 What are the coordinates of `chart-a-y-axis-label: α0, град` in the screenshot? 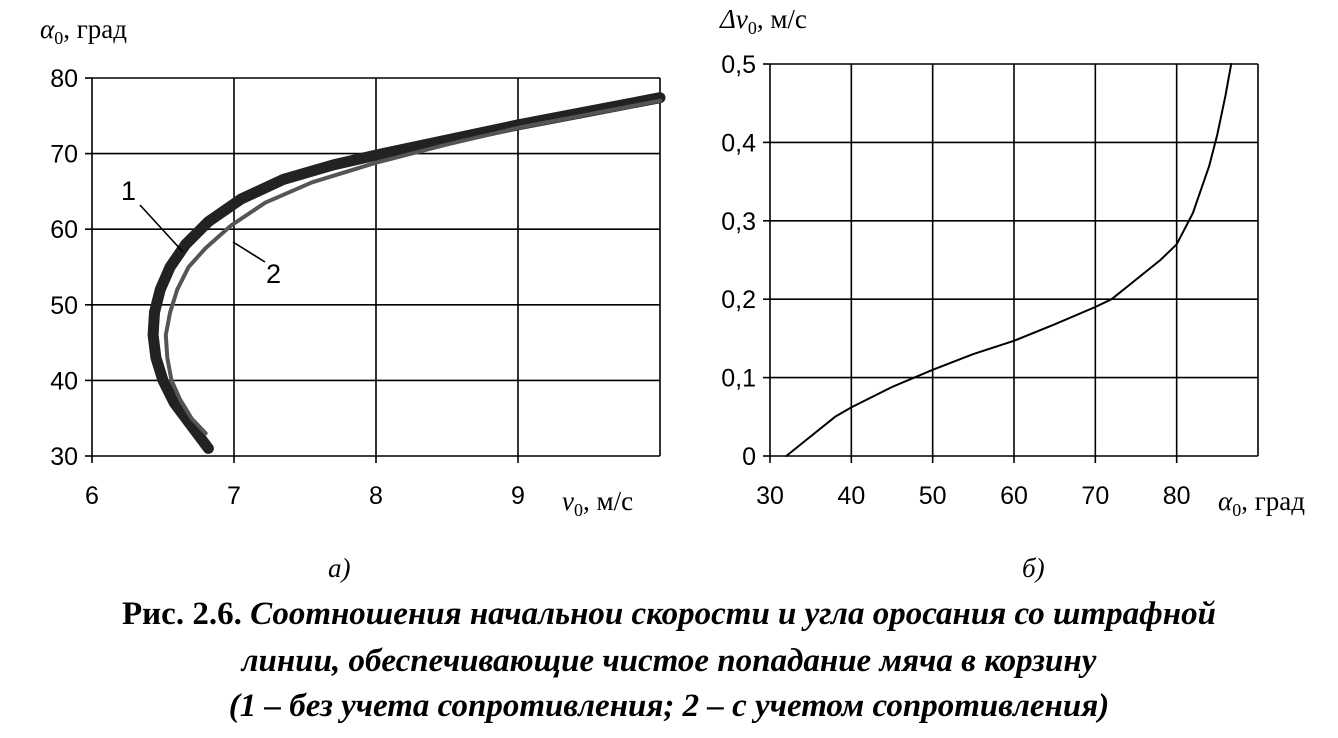 It's located at (83, 31).